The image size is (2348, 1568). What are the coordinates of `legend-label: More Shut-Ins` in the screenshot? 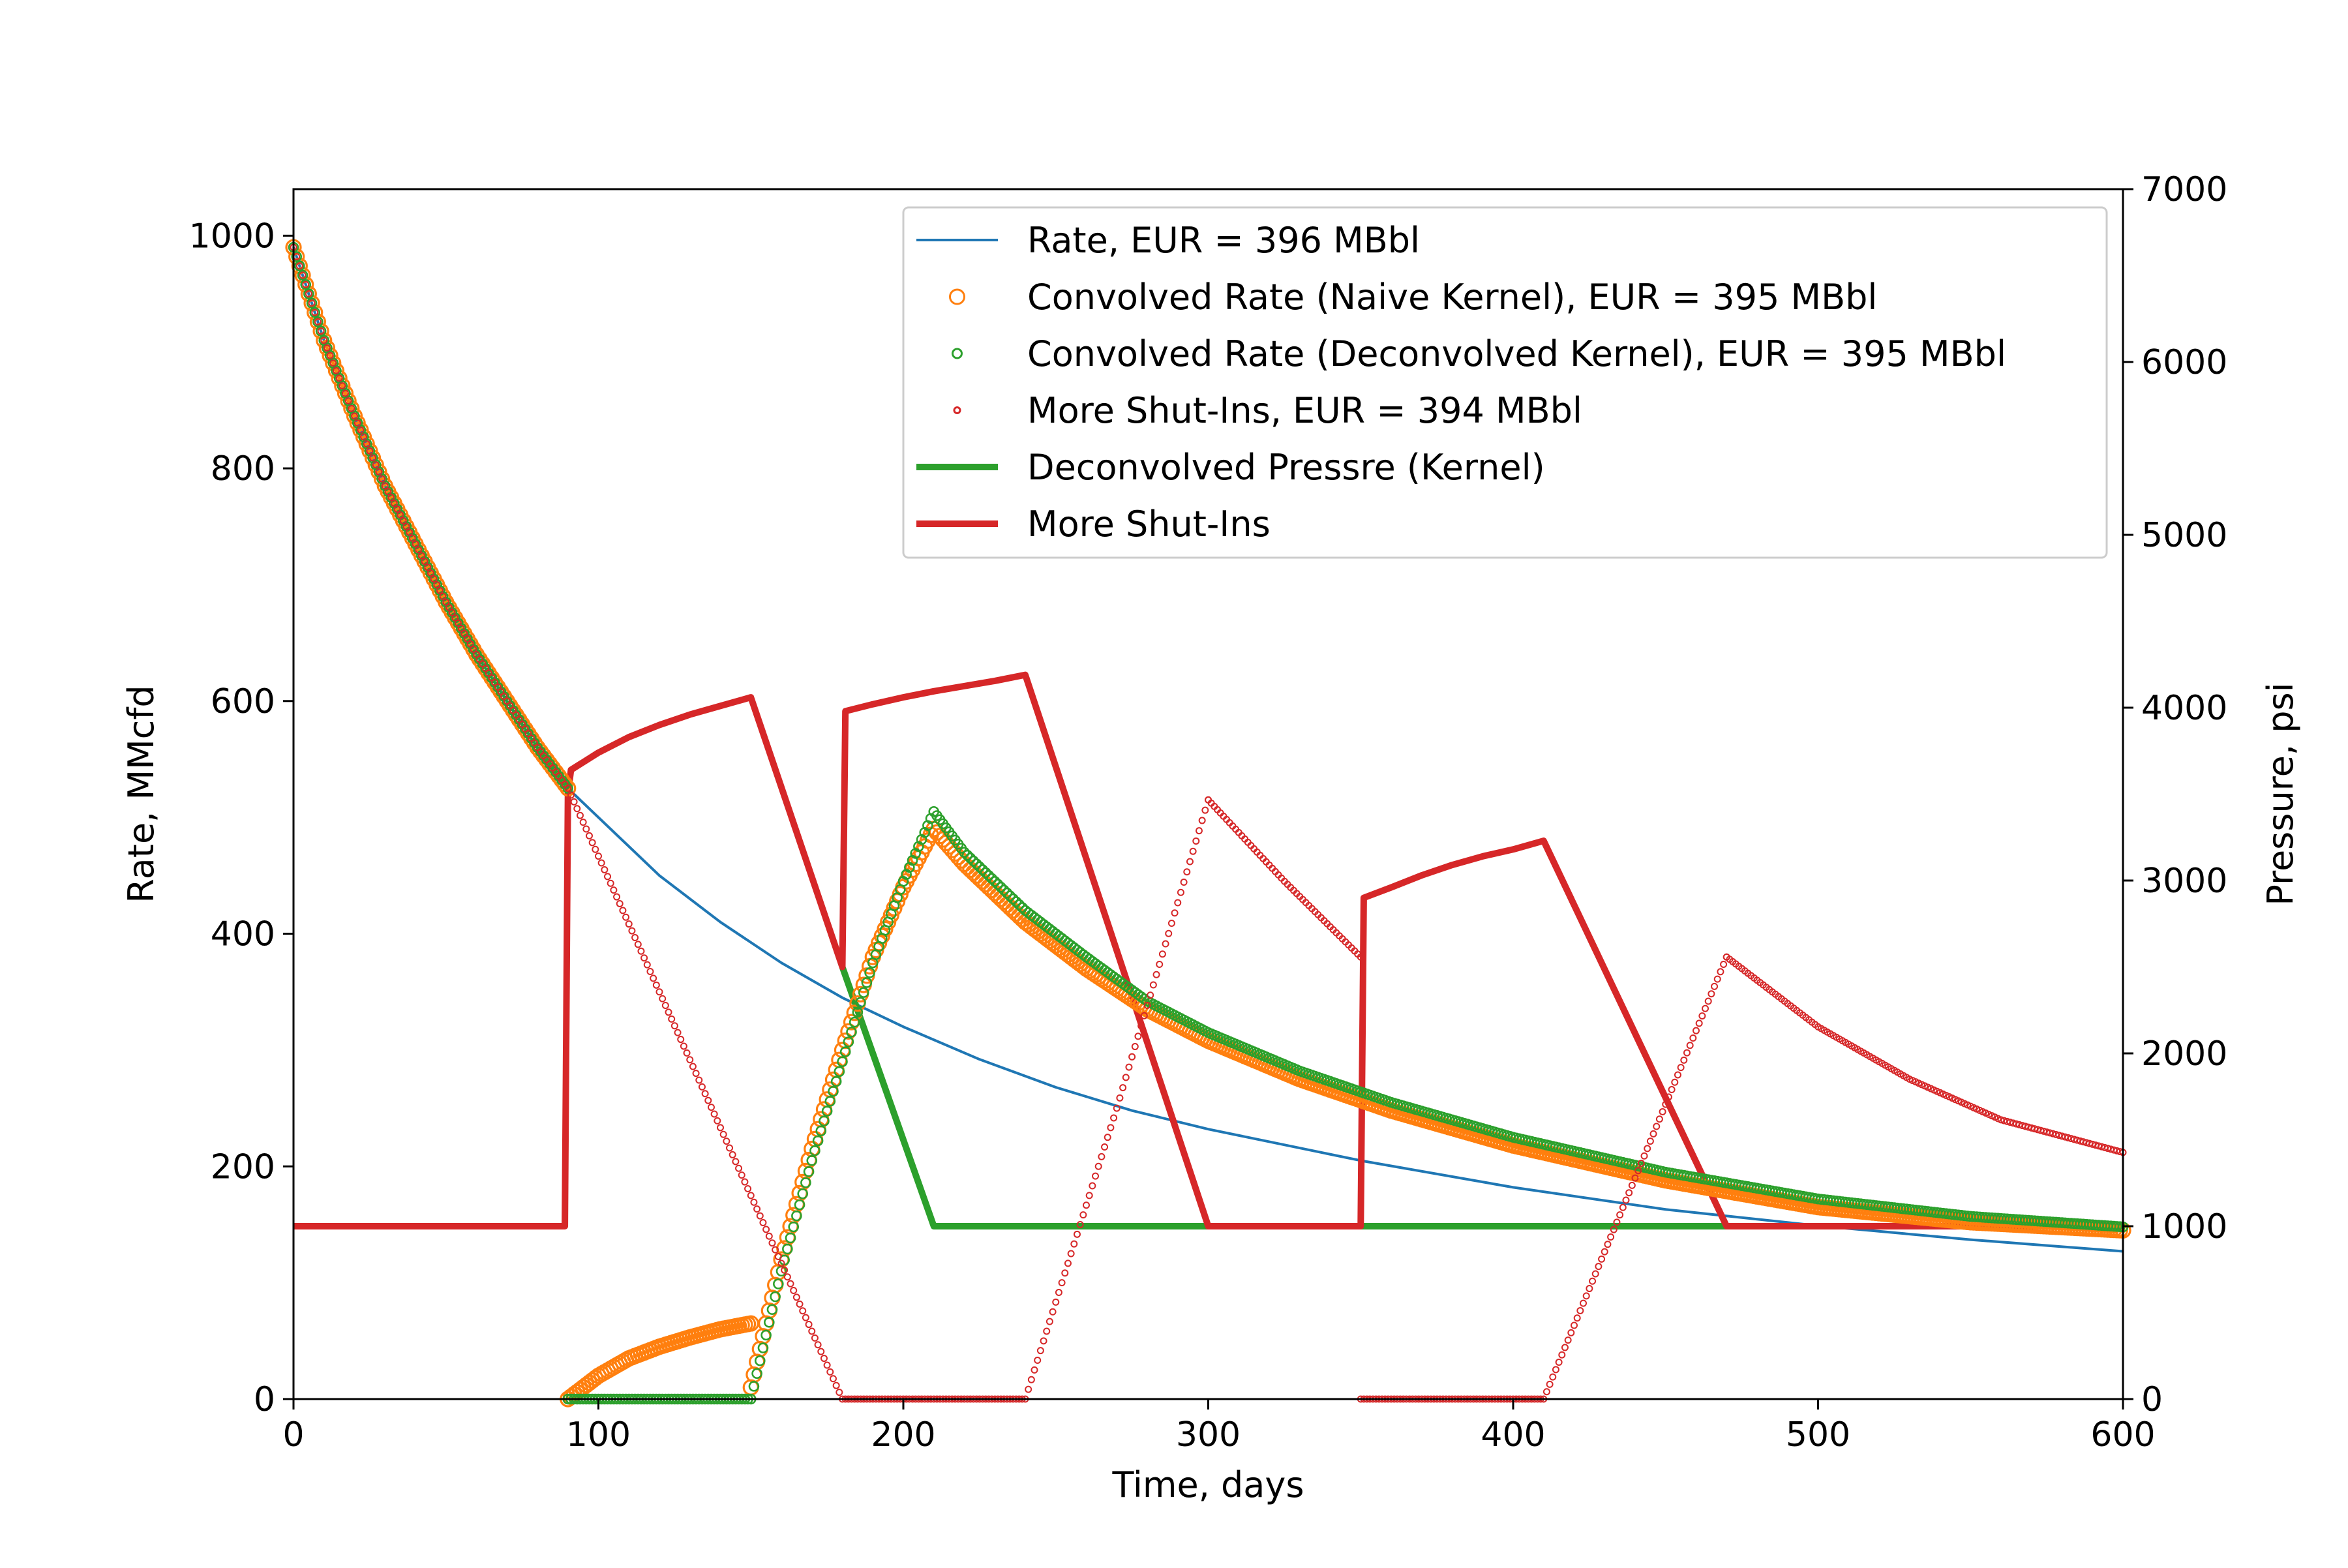 It's located at (1149, 524).